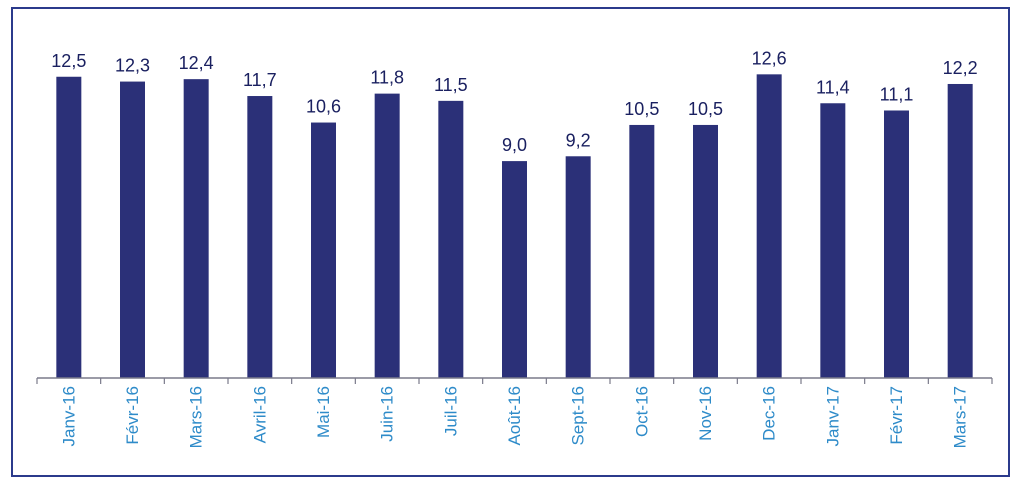  Describe the element at coordinates (132, 66) in the screenshot. I see `value-label: 12,3` at that location.